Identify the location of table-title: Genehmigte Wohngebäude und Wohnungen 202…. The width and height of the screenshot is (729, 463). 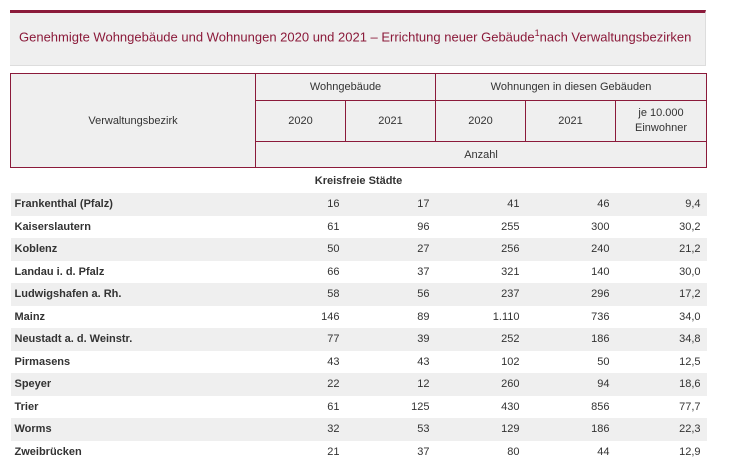
(358, 38).